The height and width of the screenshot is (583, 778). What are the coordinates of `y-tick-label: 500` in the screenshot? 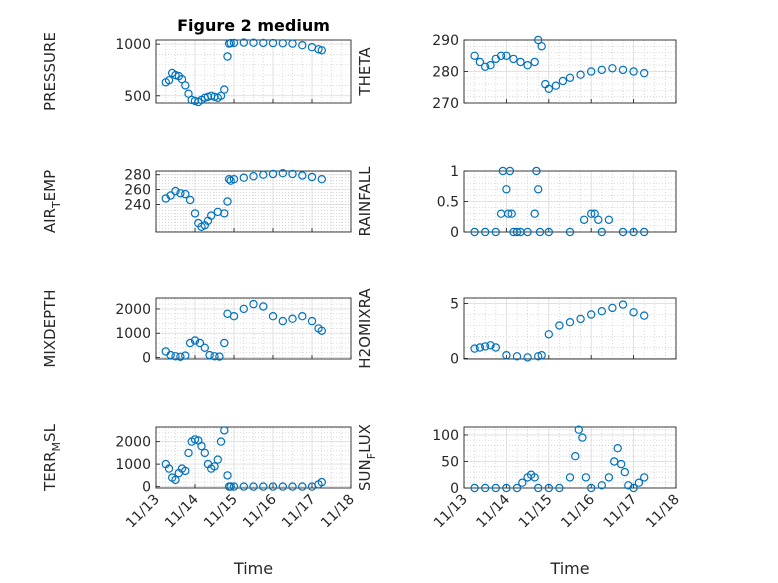 It's located at (137, 97).